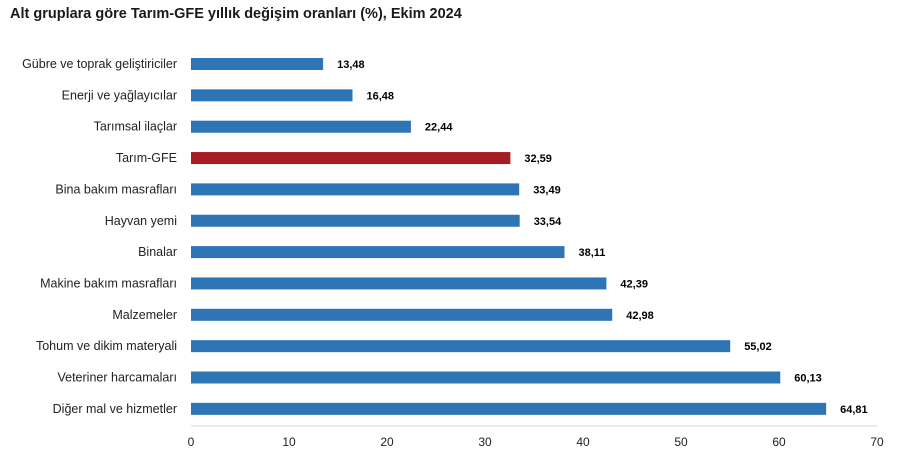 Image resolution: width=908 pixels, height=468 pixels. I want to click on data-label: 64,81, so click(854, 410).